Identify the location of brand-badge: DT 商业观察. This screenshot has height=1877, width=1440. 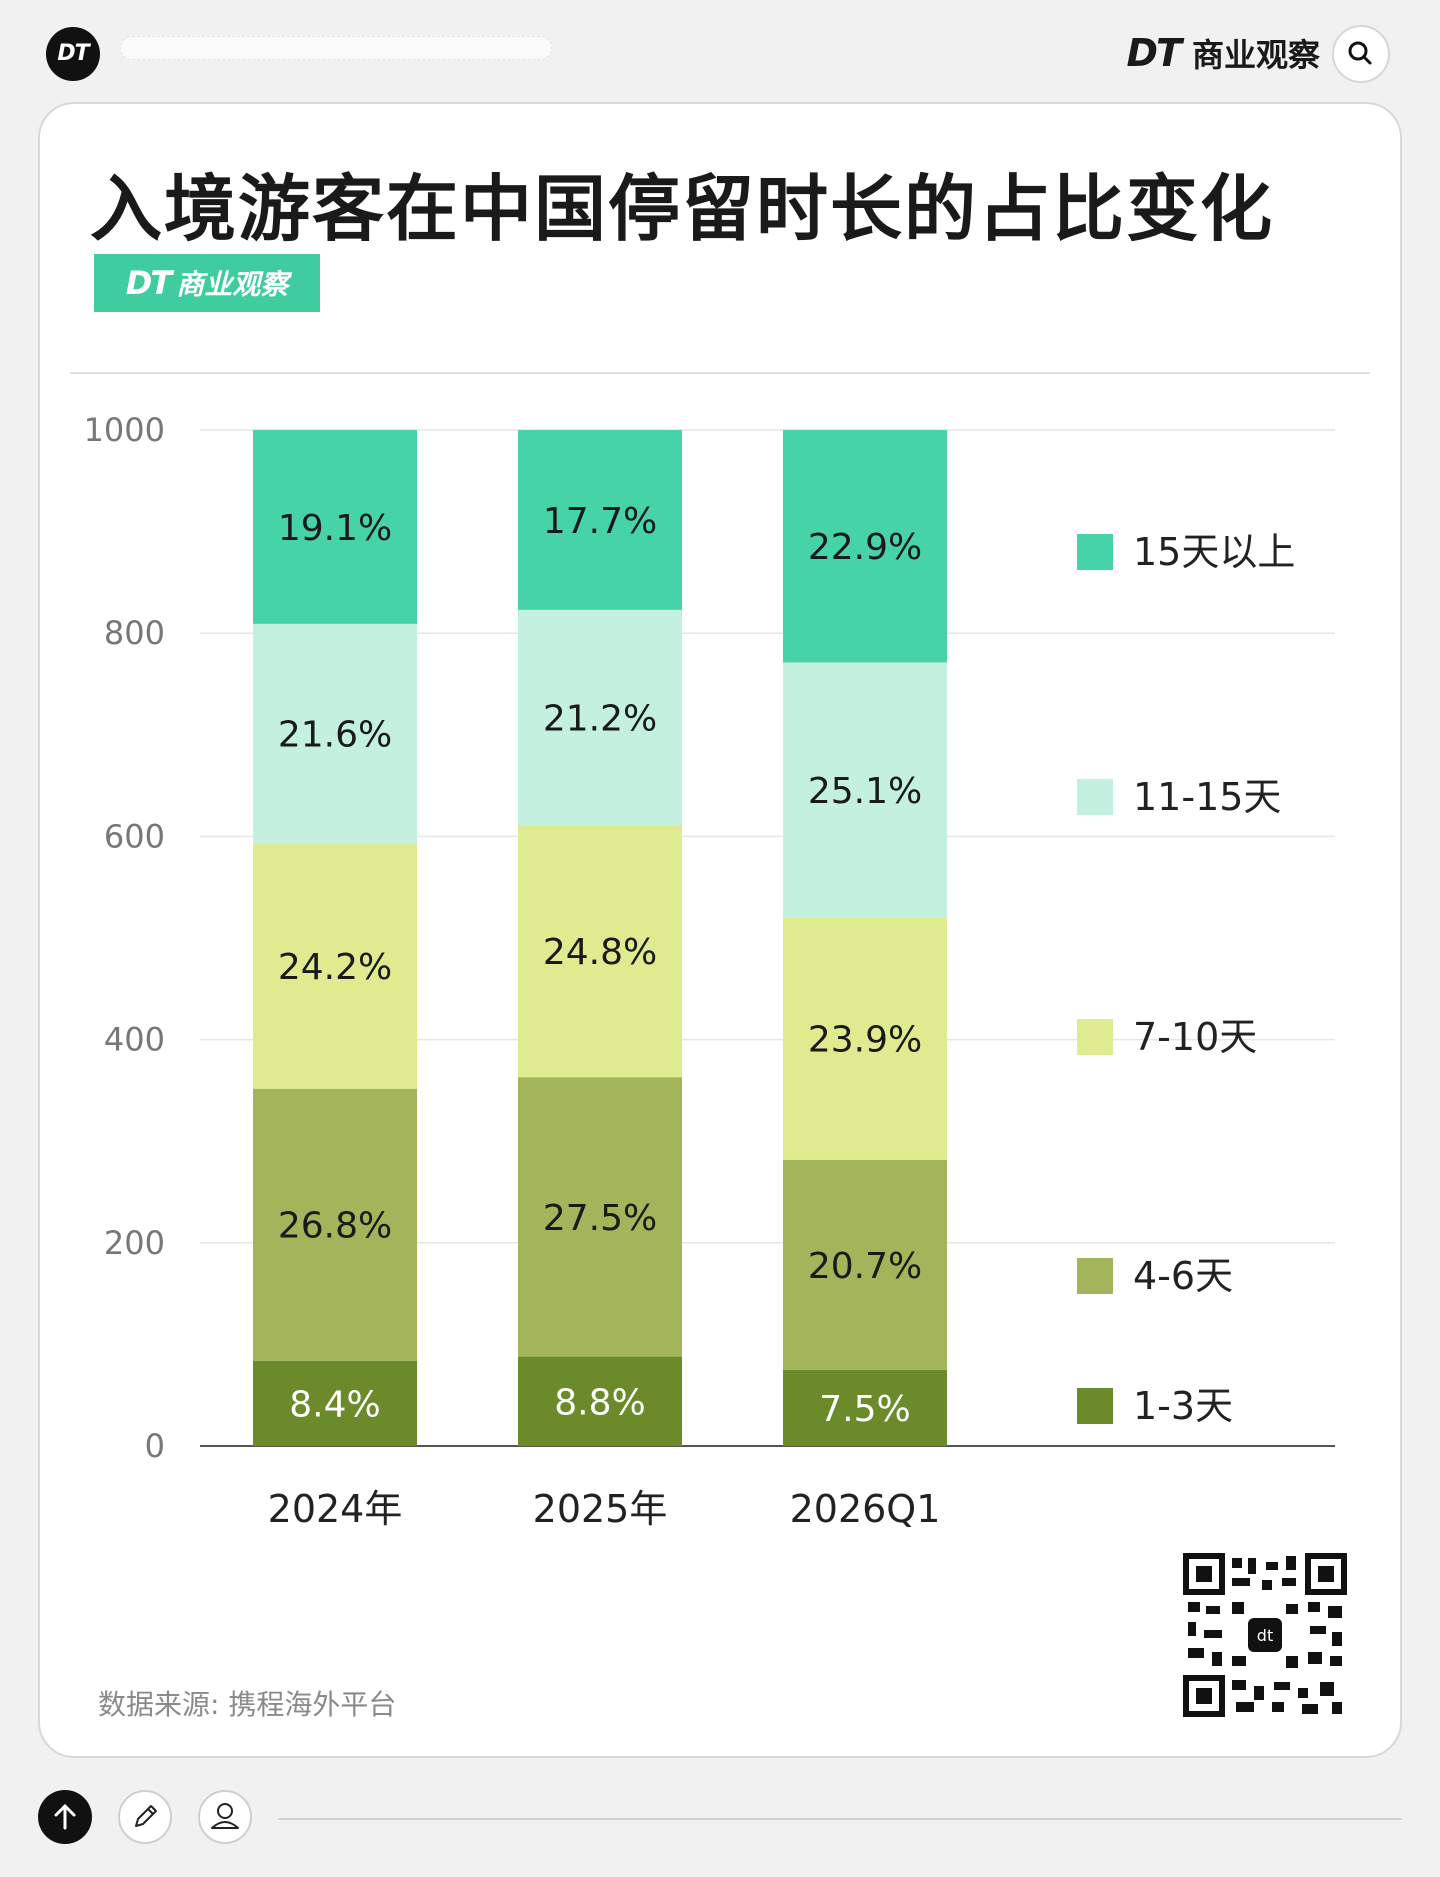
(207, 283).